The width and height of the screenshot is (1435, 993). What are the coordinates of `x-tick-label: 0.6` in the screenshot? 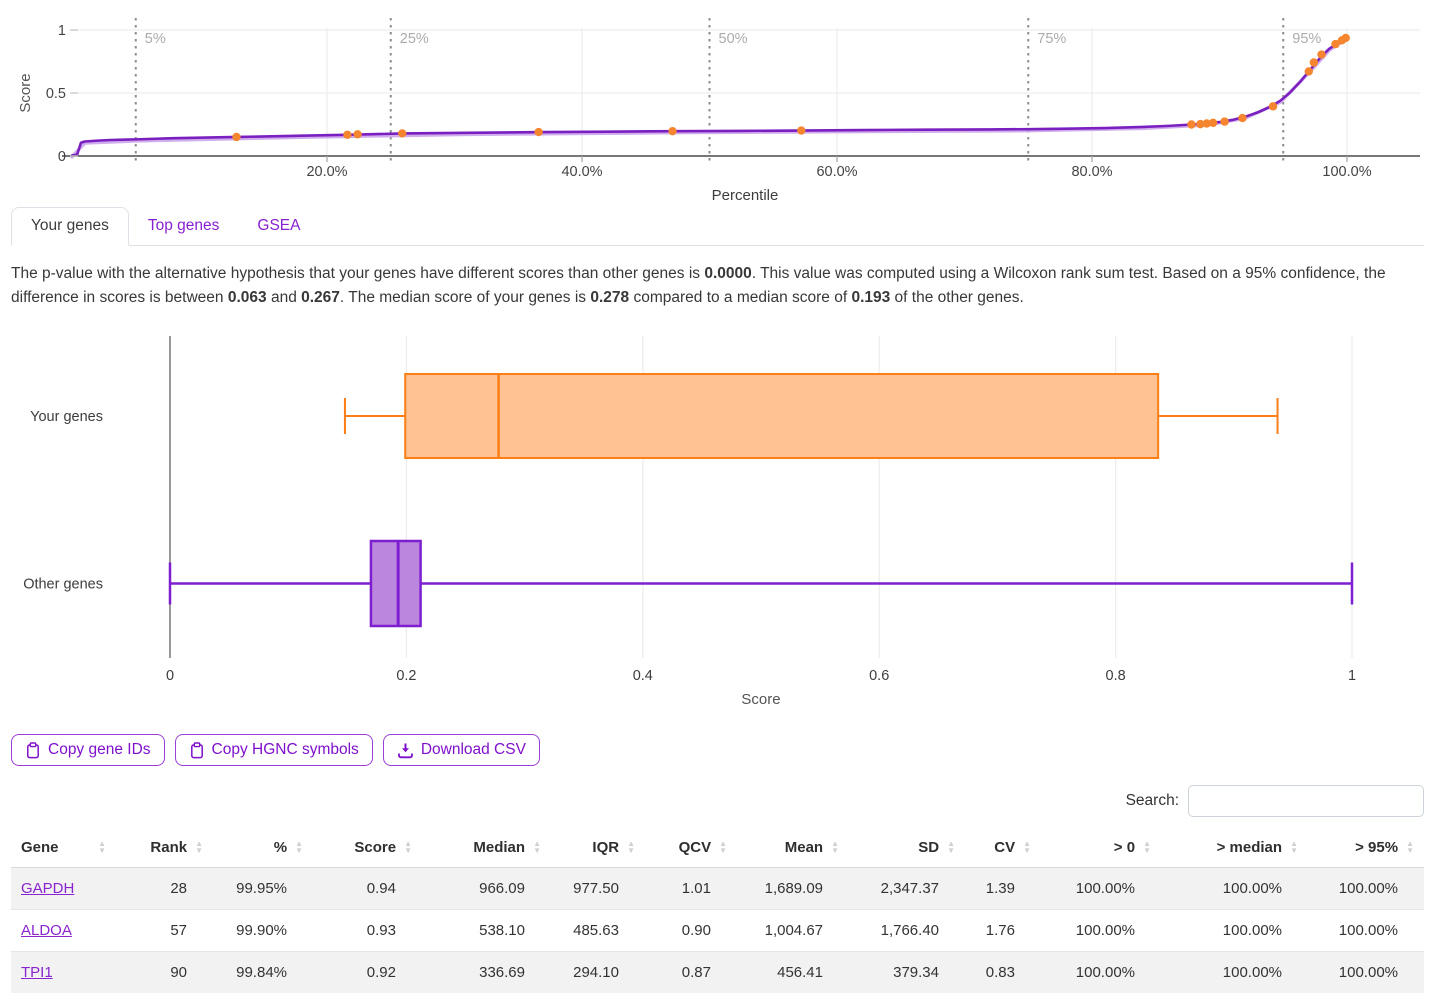 It's located at (879, 676).